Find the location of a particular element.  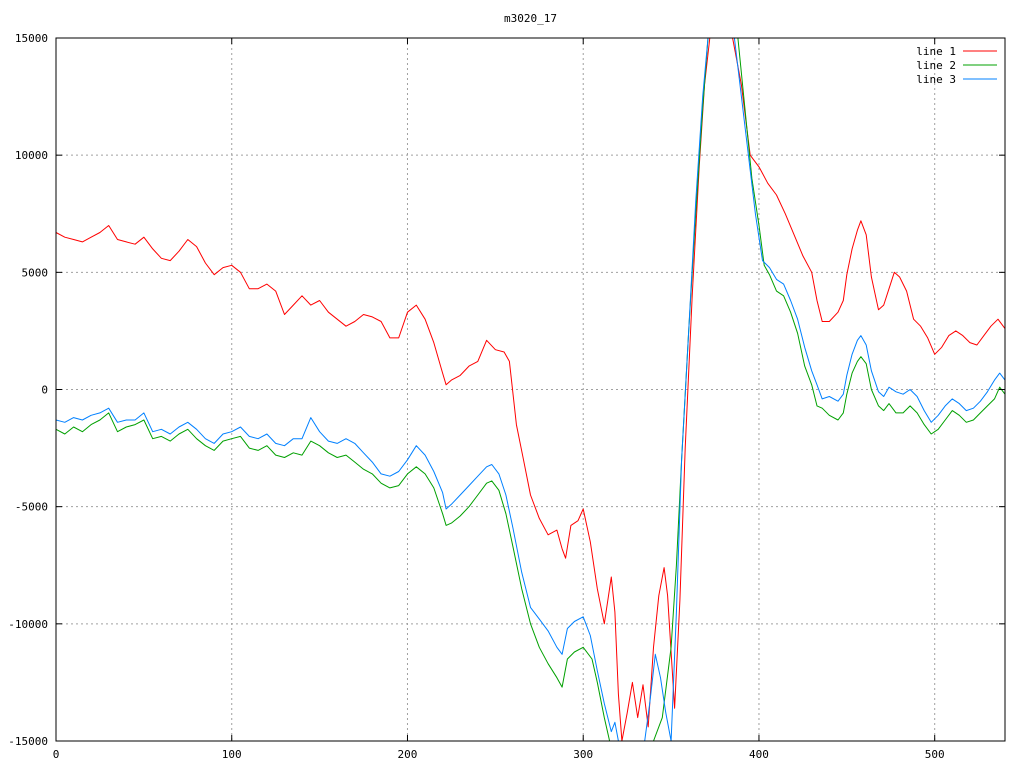

y-tick-label: -10000 is located at coordinates (28, 624).